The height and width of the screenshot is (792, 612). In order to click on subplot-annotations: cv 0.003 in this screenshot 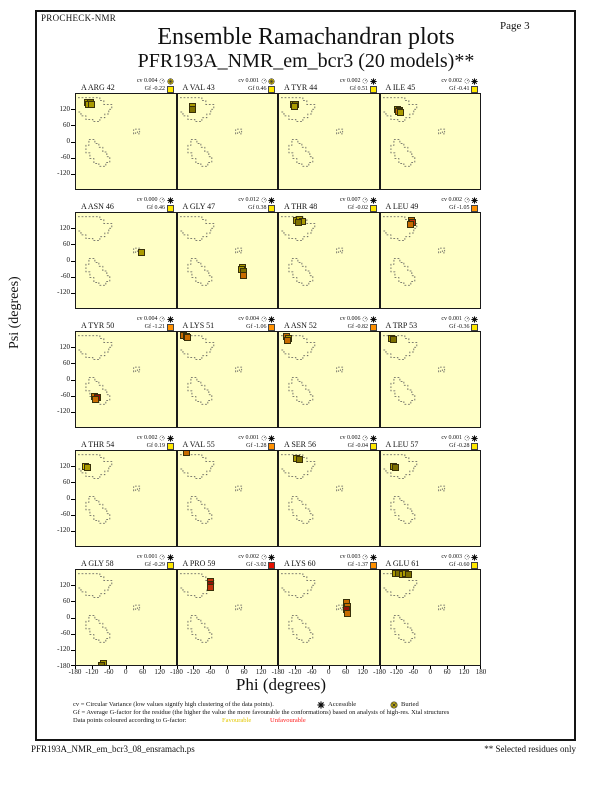, I will do `click(459, 561)`.